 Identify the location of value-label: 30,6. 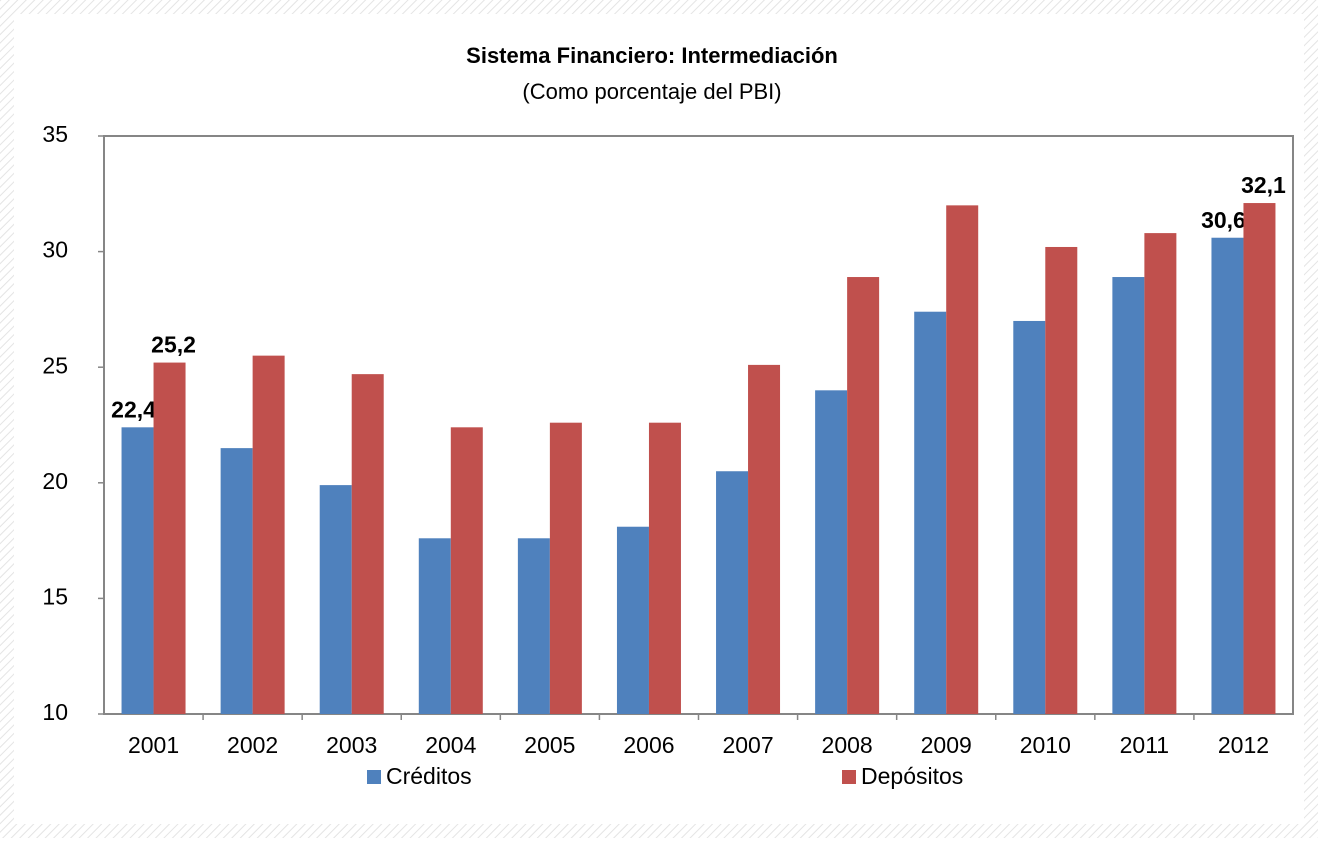
(1223, 220).